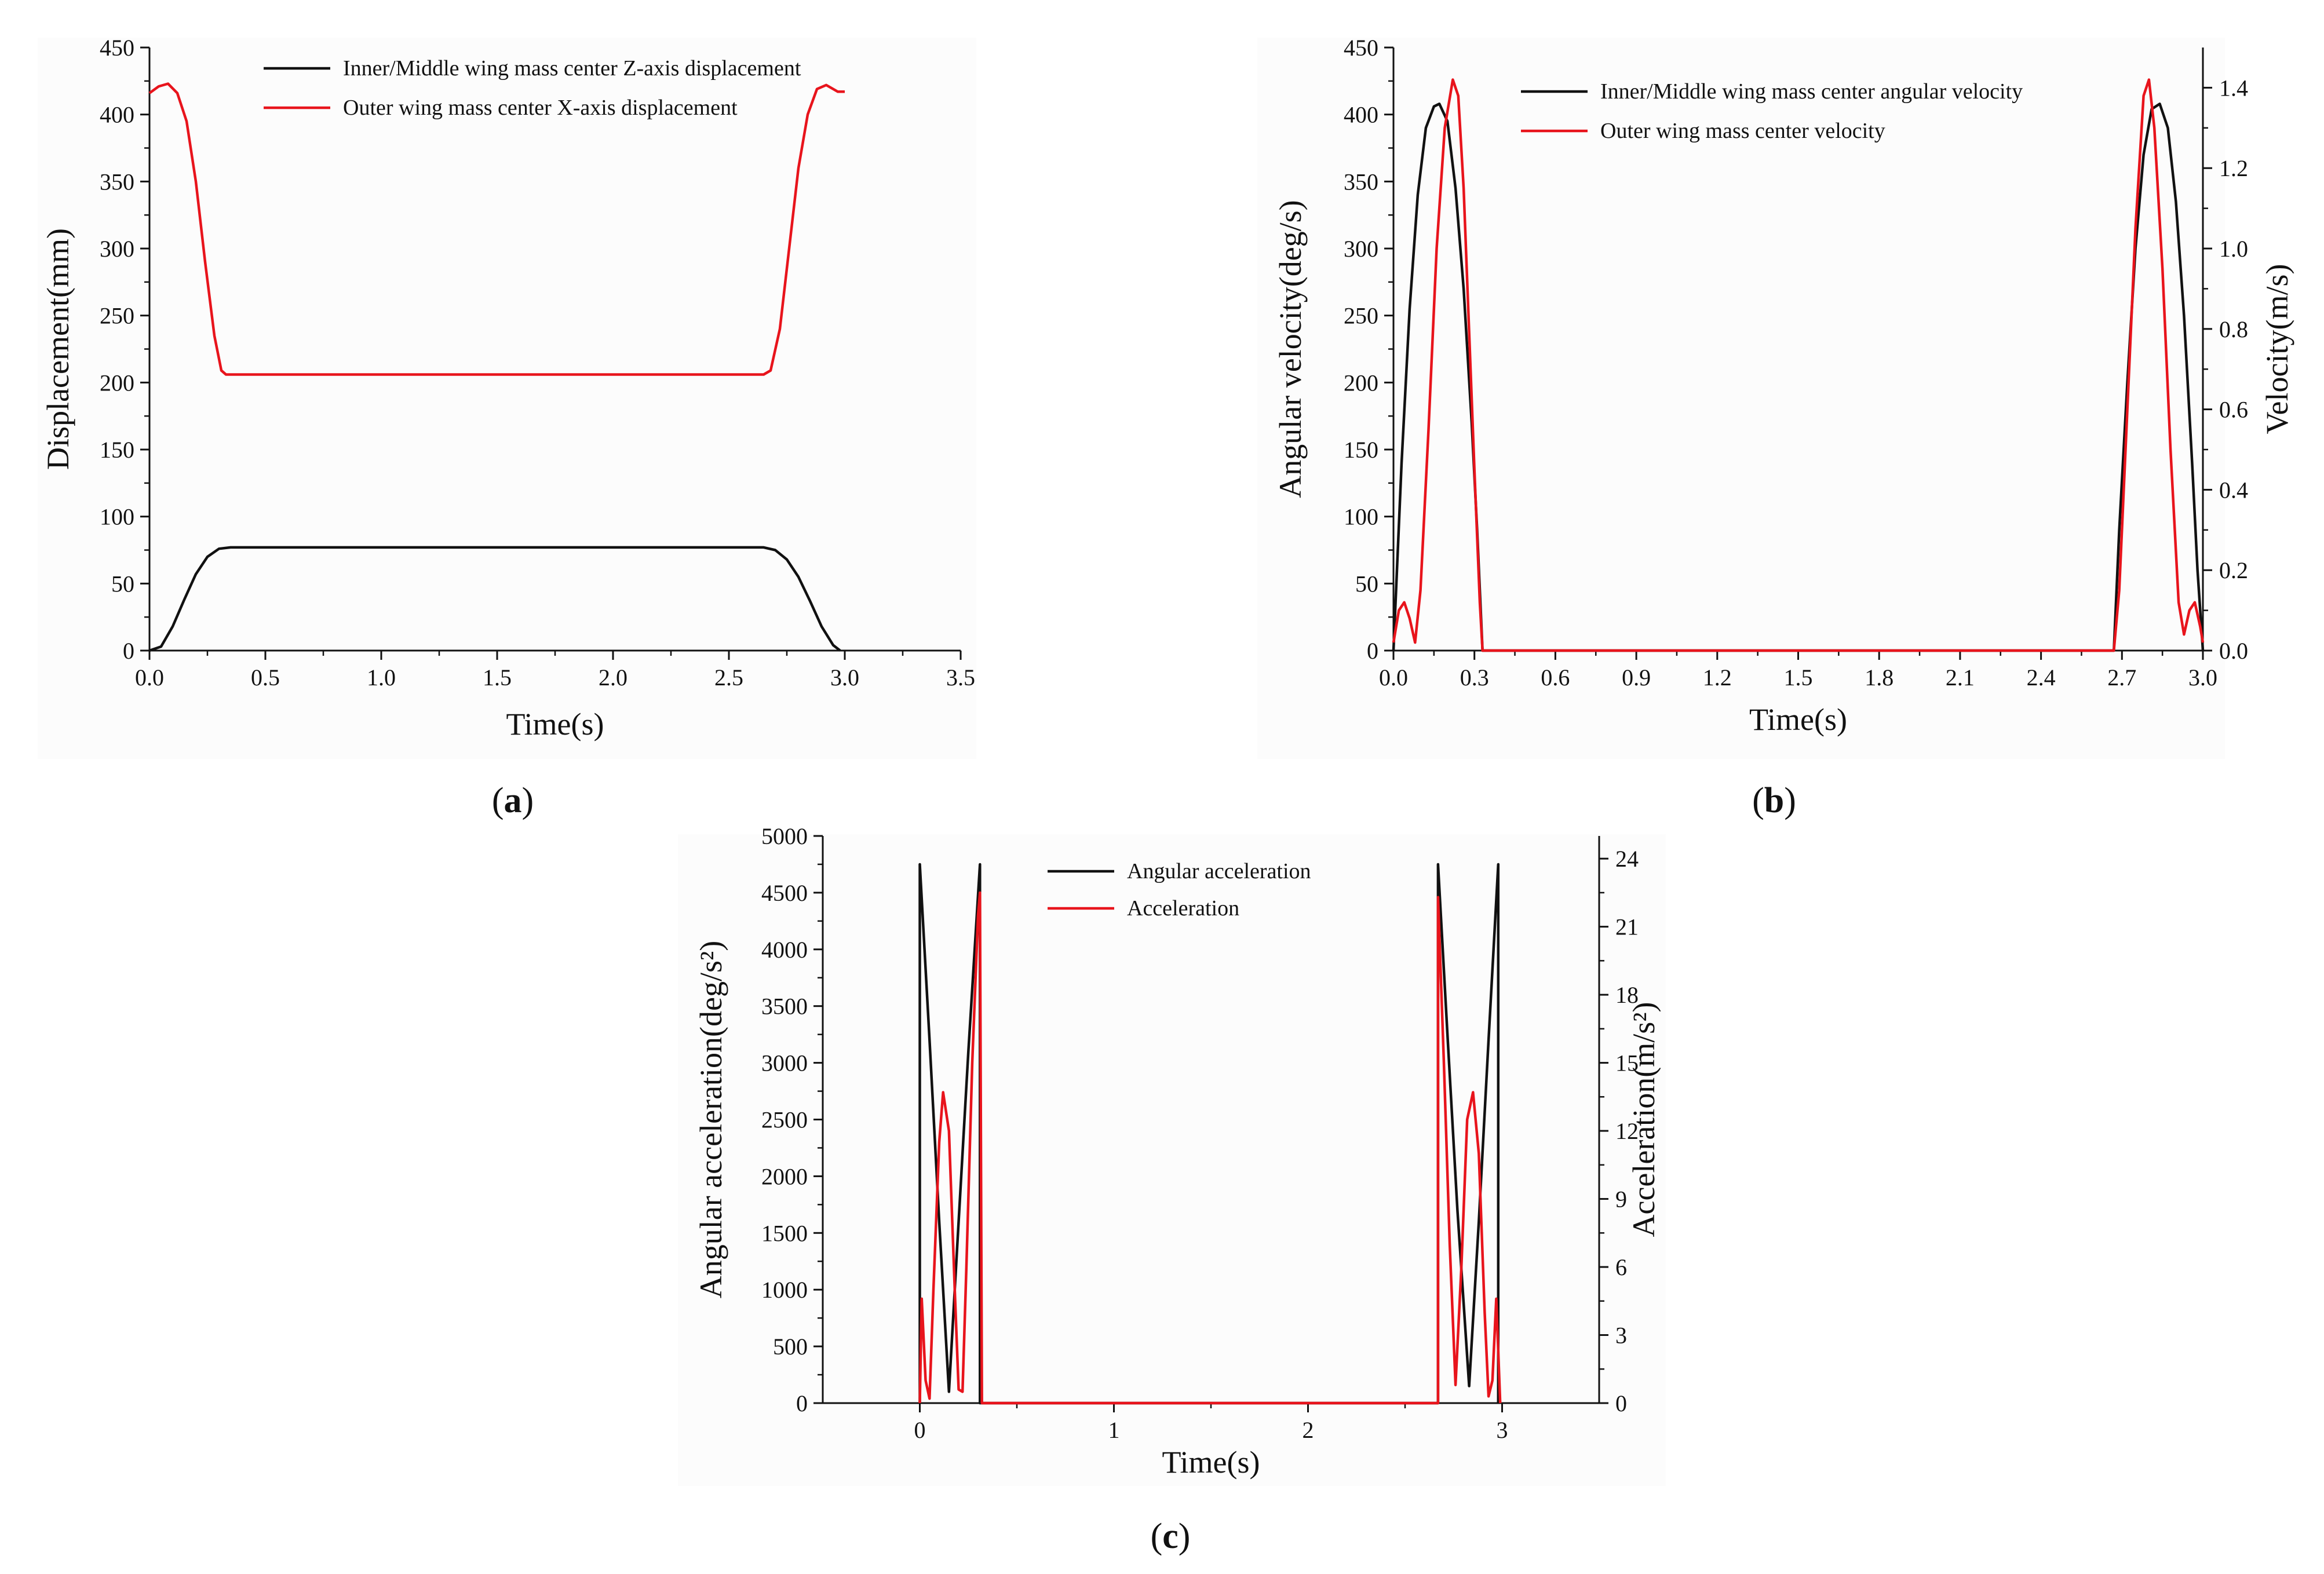 The image size is (2324, 1574). I want to click on legend-label: Outer wing mass center velocity, so click(1742, 131).